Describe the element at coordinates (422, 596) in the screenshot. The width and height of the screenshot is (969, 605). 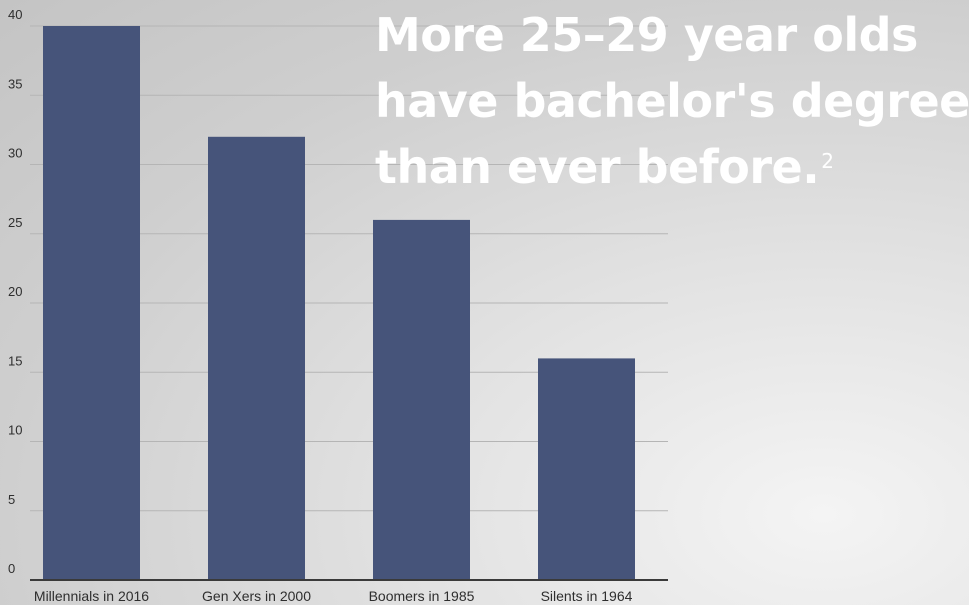
I see `x-tick-label: Boomers in 1985` at that location.